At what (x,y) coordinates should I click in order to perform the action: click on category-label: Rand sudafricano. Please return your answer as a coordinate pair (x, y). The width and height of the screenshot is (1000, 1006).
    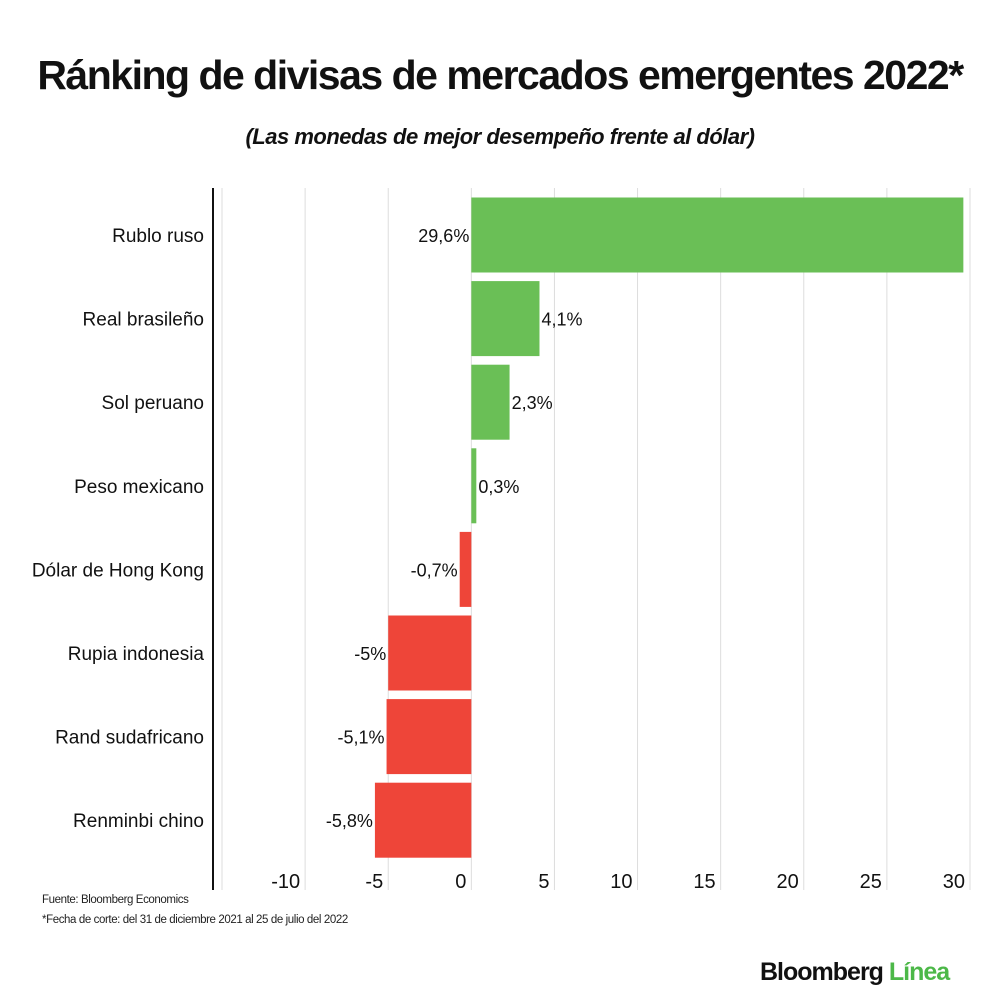
    Looking at the image, I should click on (129, 738).